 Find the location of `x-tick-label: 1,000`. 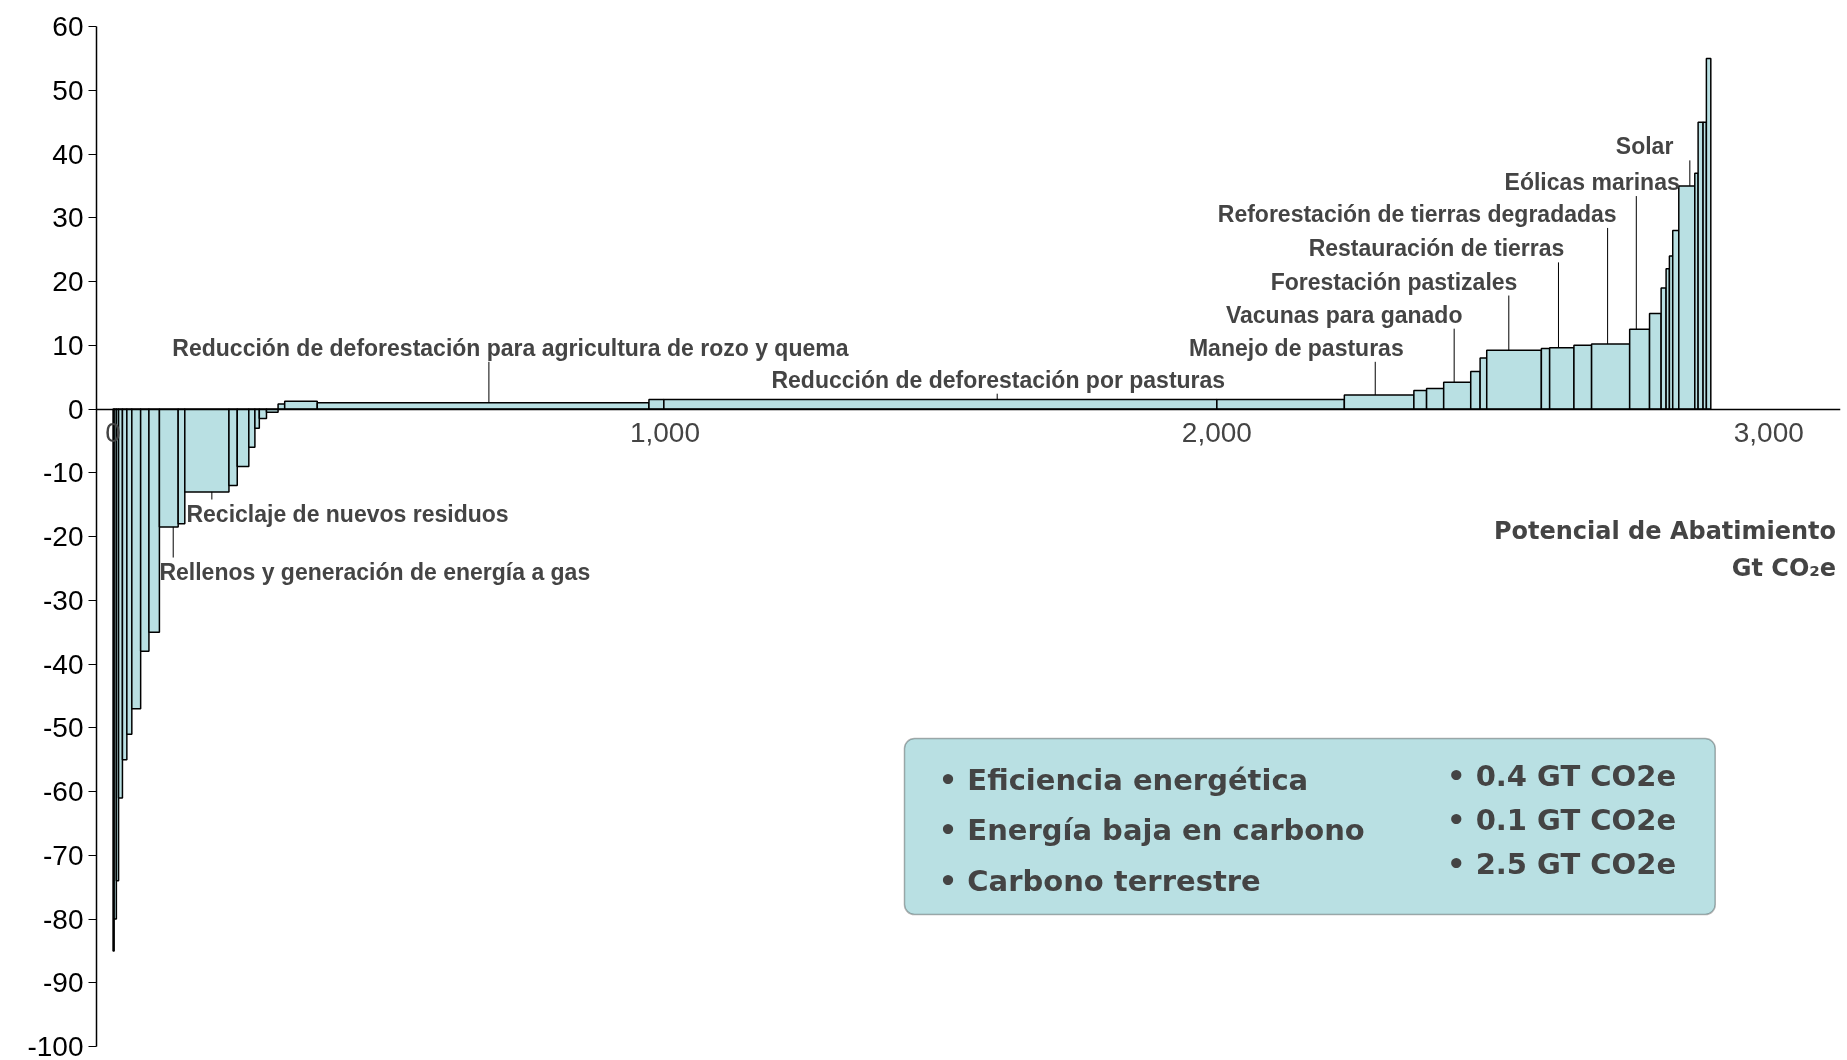

x-tick-label: 1,000 is located at coordinates (664, 432).